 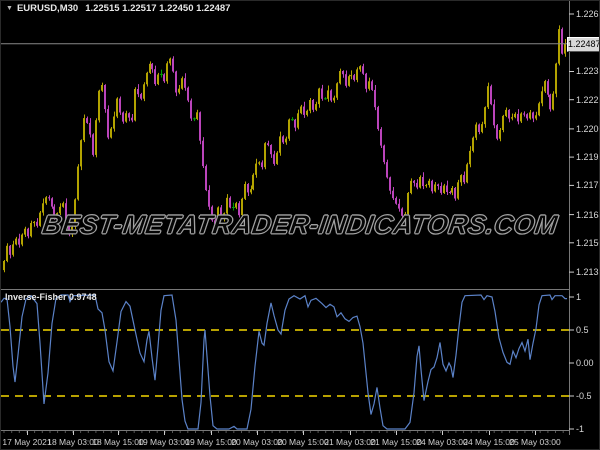 What do you see at coordinates (535, 442) in the screenshot?
I see `time-tick-label: 25 May 03:00` at bounding box center [535, 442].